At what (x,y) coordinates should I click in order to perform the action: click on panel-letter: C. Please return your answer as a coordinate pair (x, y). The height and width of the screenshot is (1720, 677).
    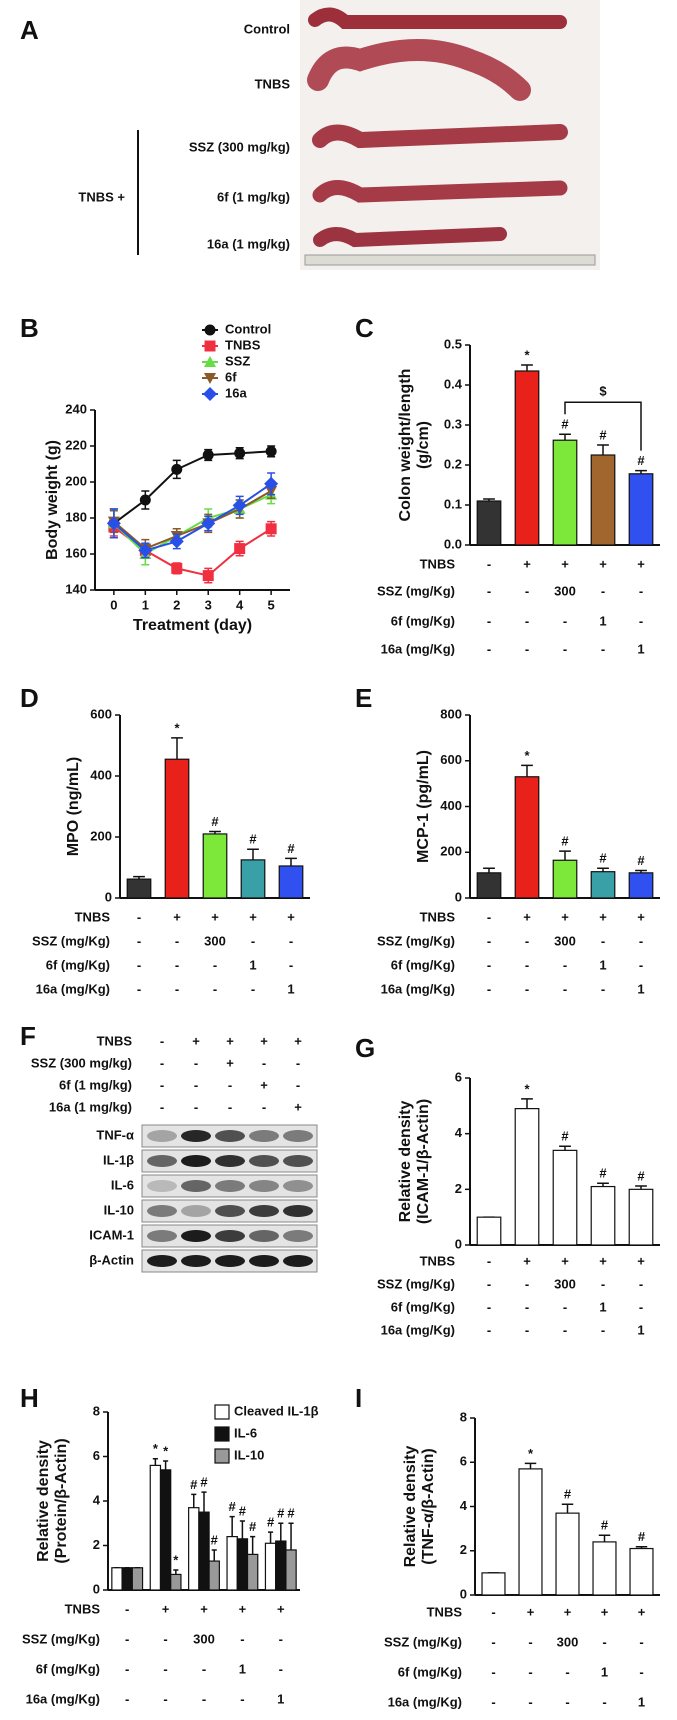
    Looking at the image, I should click on (364, 328).